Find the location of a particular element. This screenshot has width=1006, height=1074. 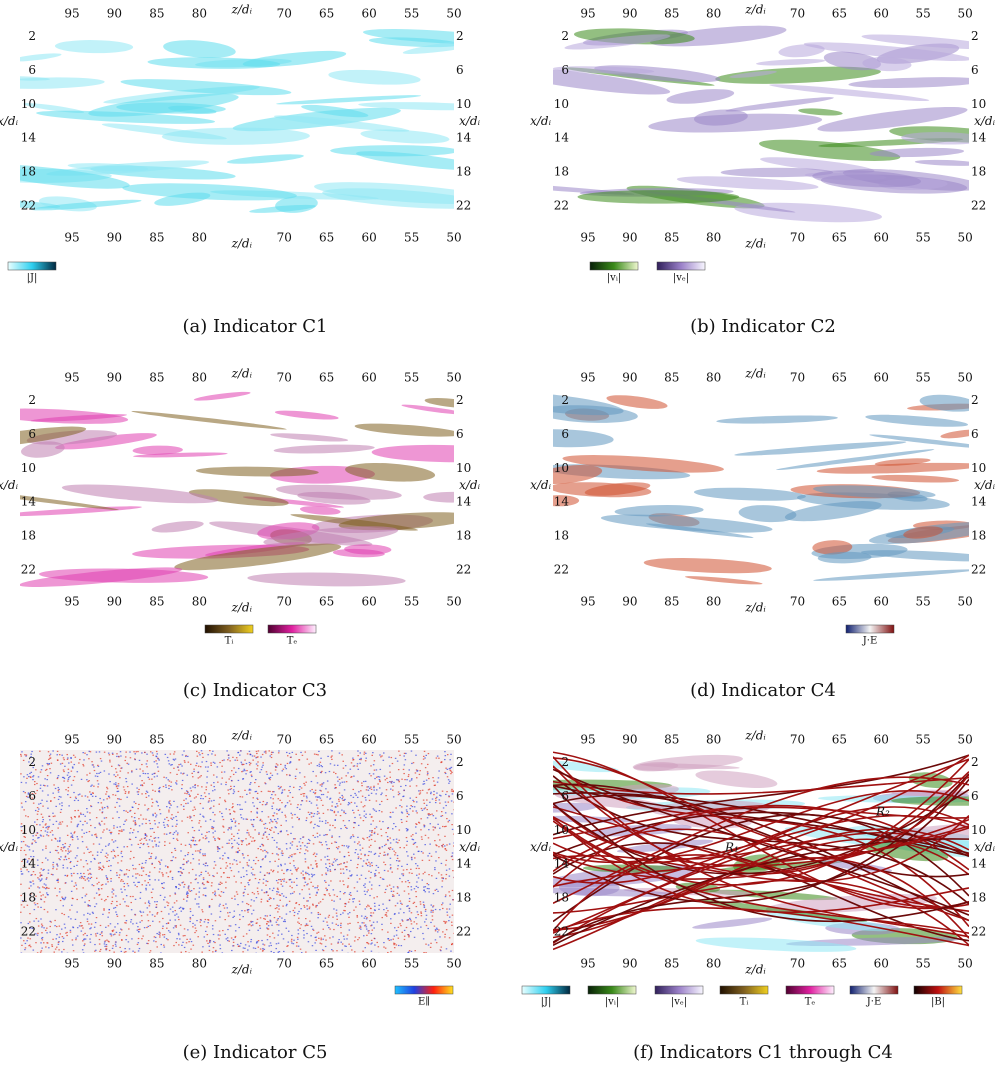

x-tick-label: 70 is located at coordinates (284, 238).